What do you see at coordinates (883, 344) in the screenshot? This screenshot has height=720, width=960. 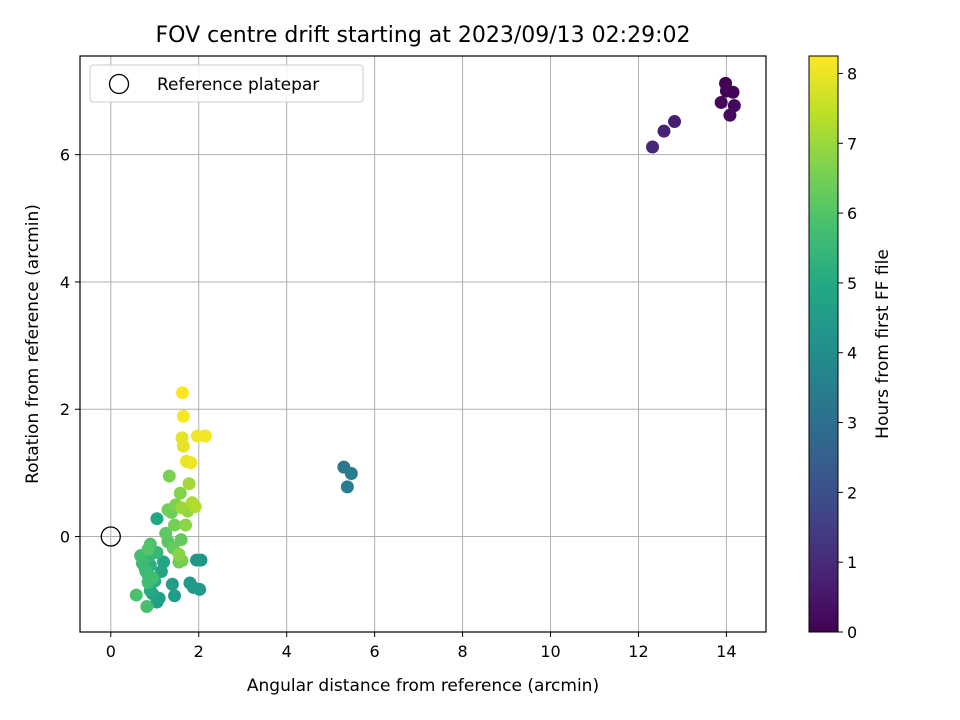 I see `colorbar-label: Hours from first FF file` at bounding box center [883, 344].